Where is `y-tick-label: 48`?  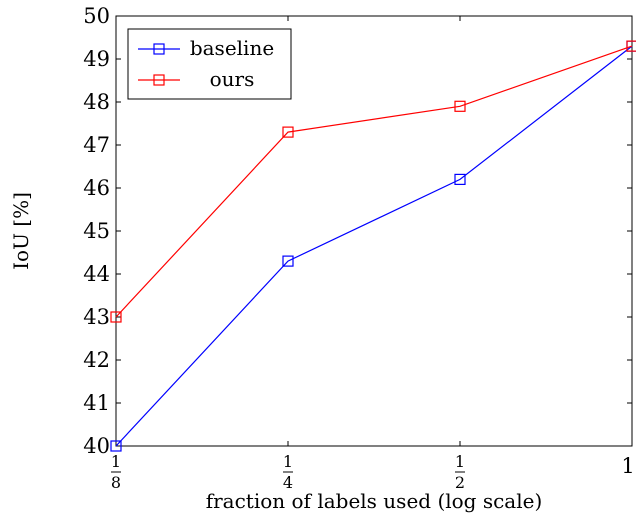 y-tick-label: 48 is located at coordinates (96, 102).